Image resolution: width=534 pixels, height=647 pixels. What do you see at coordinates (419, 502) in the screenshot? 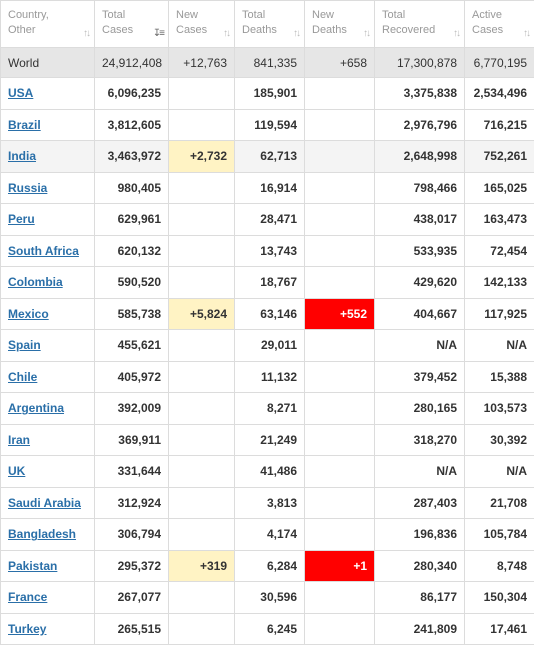
I see `cell-total-recovered: 287,403` at bounding box center [419, 502].